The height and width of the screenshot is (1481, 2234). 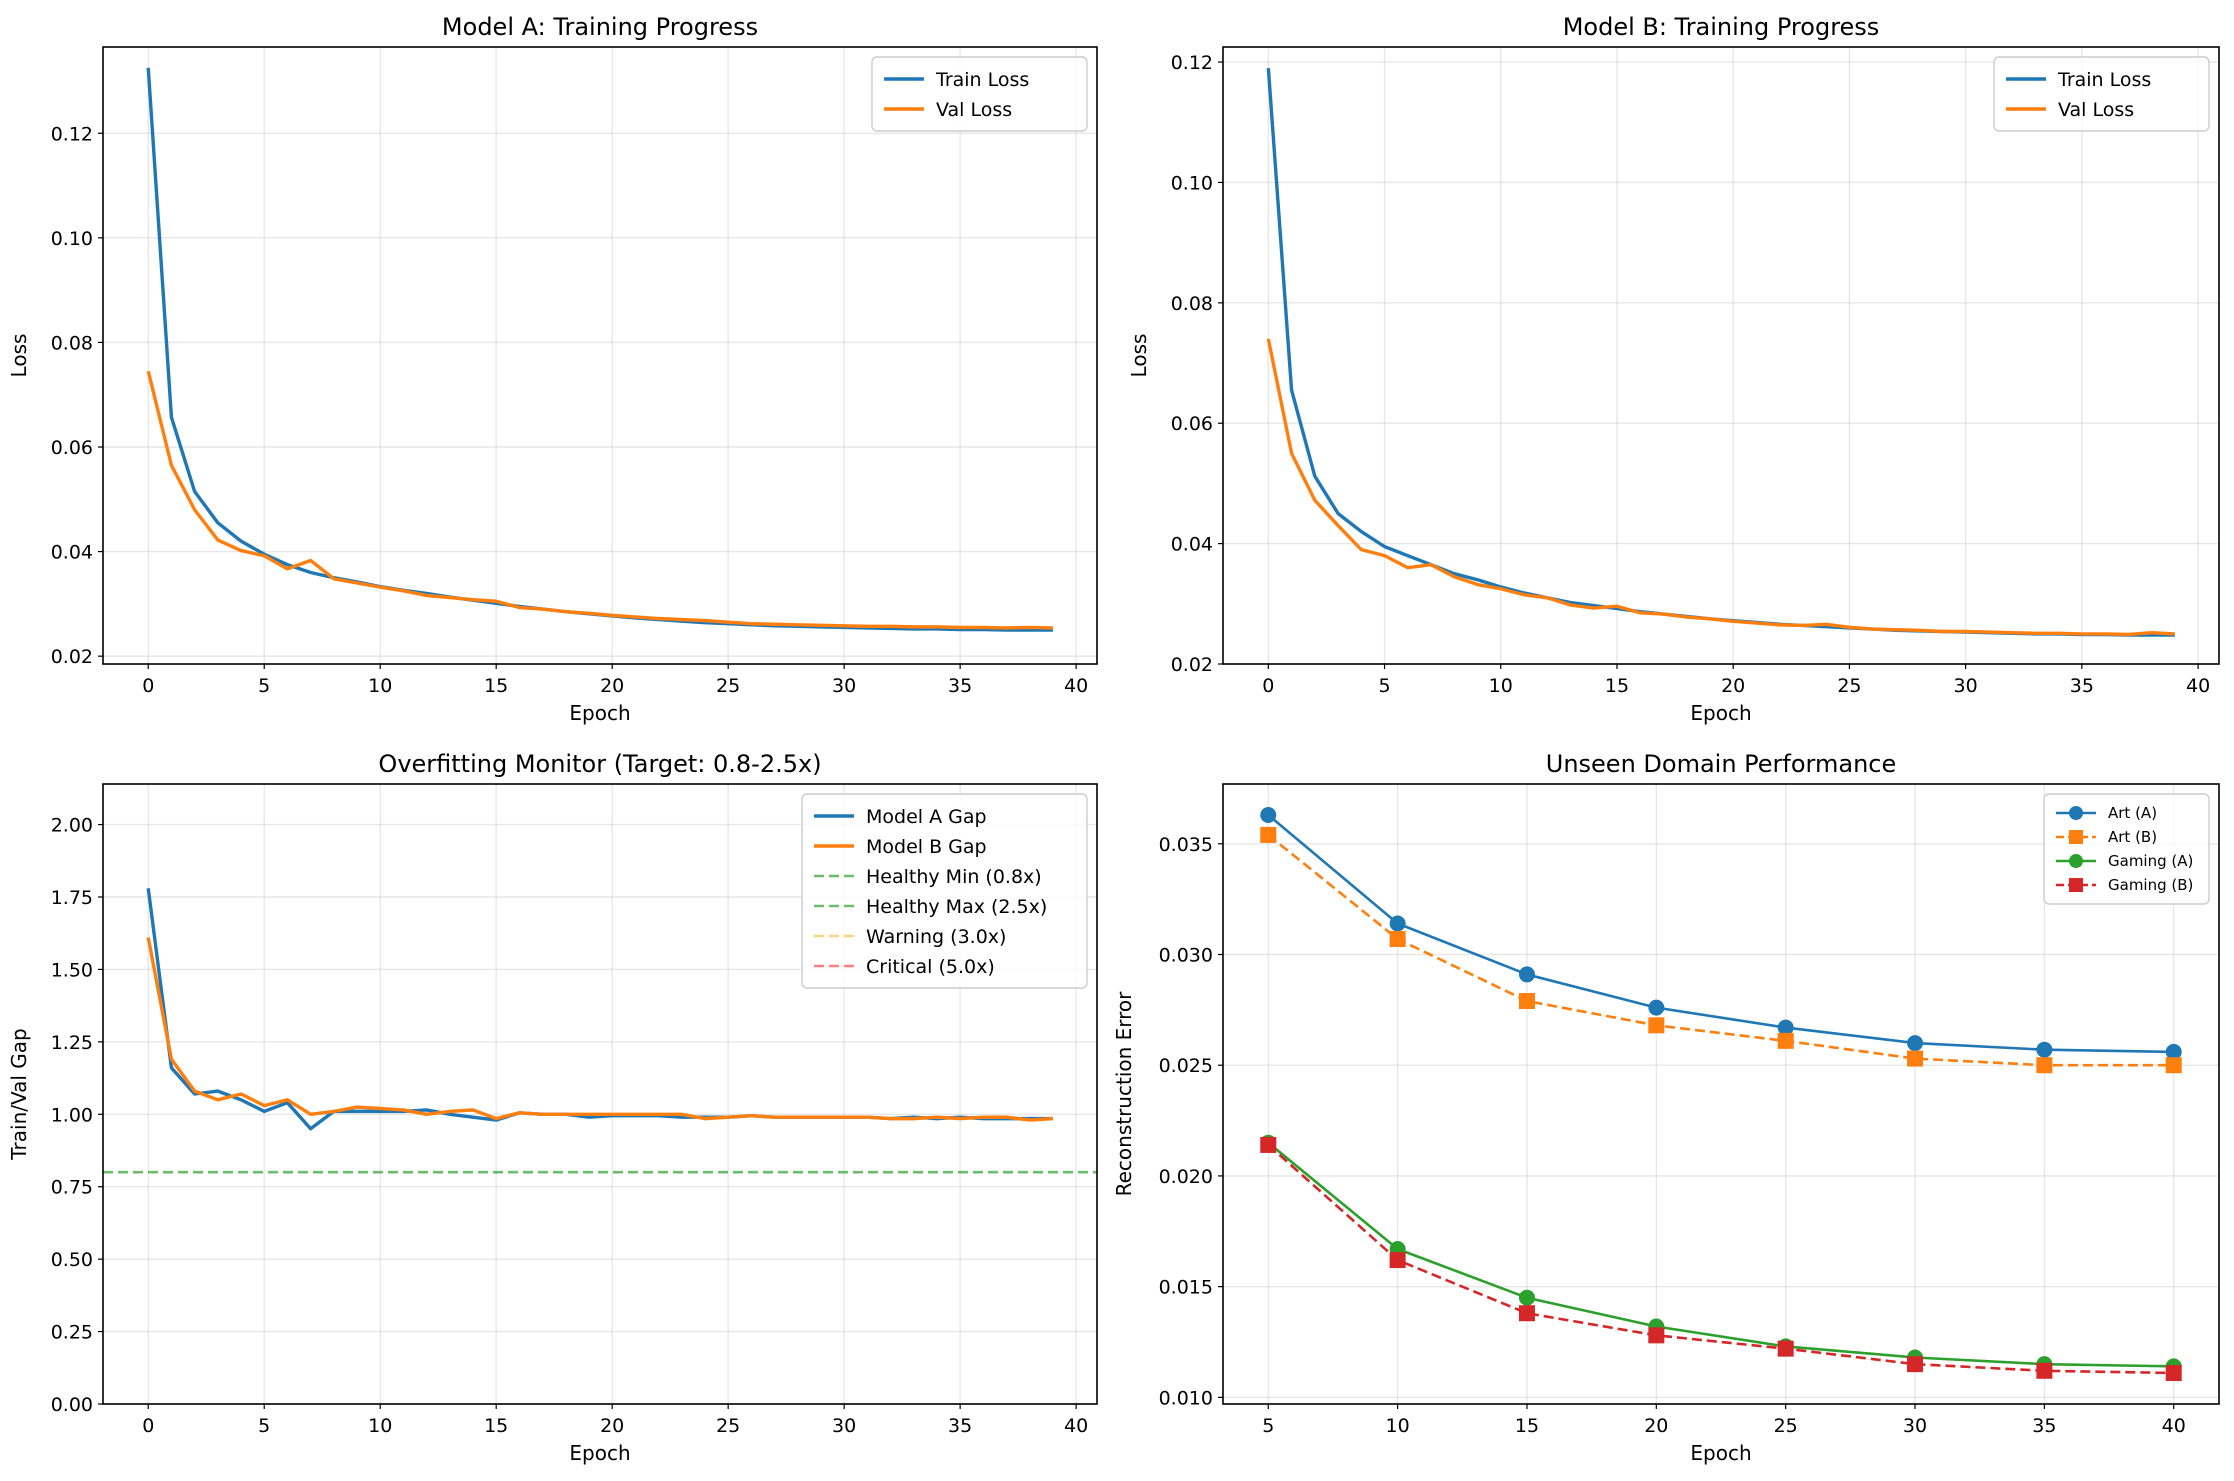 What do you see at coordinates (1721, 27) in the screenshot?
I see `chart-title: Model B: Training Progress` at bounding box center [1721, 27].